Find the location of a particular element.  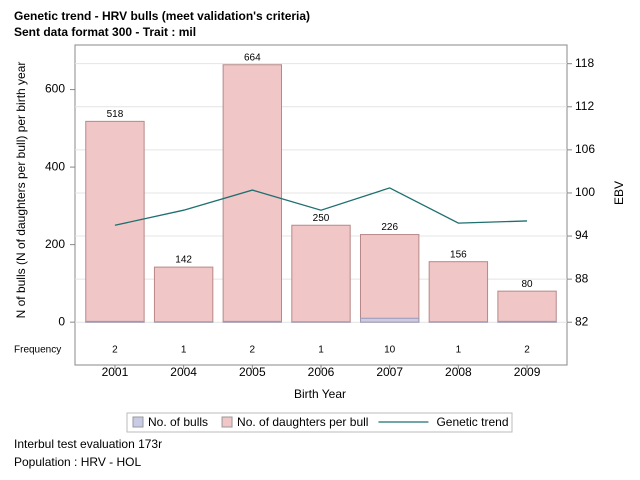

data-label: 250 is located at coordinates (321, 218).